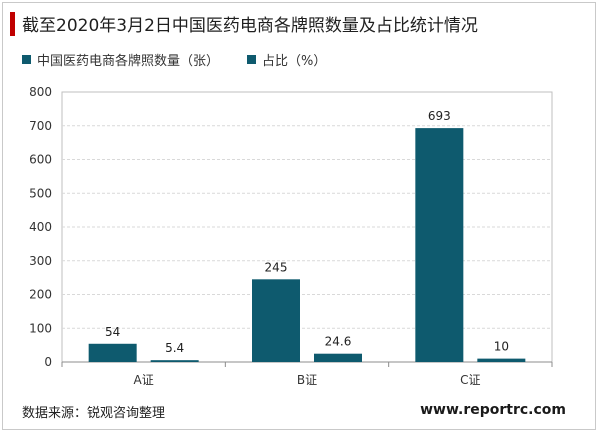 This screenshot has height=434, width=600. What do you see at coordinates (94, 413) in the screenshot?
I see `data-source: 数据来源：锐观咨询整理` at bounding box center [94, 413].